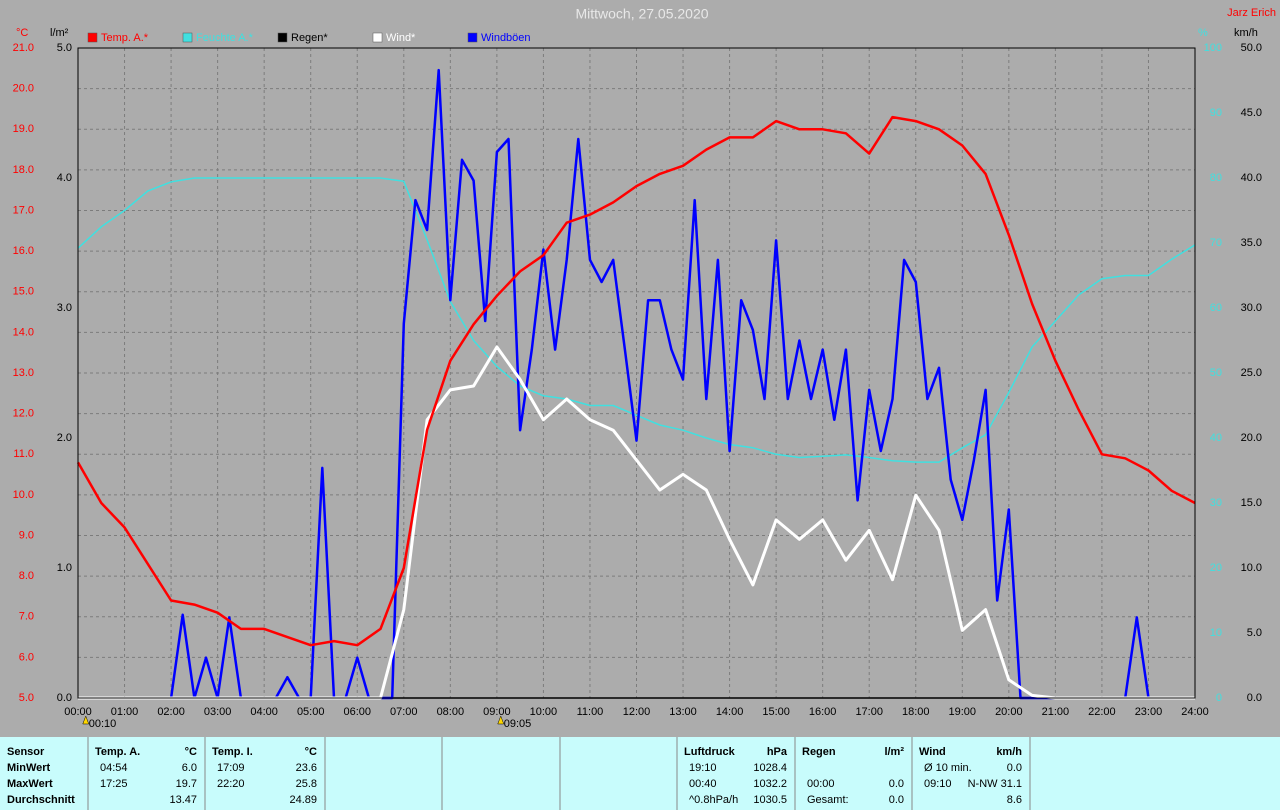  What do you see at coordinates (1149, 712) in the screenshot?
I see `x-tick-label: 23:00` at bounding box center [1149, 712].